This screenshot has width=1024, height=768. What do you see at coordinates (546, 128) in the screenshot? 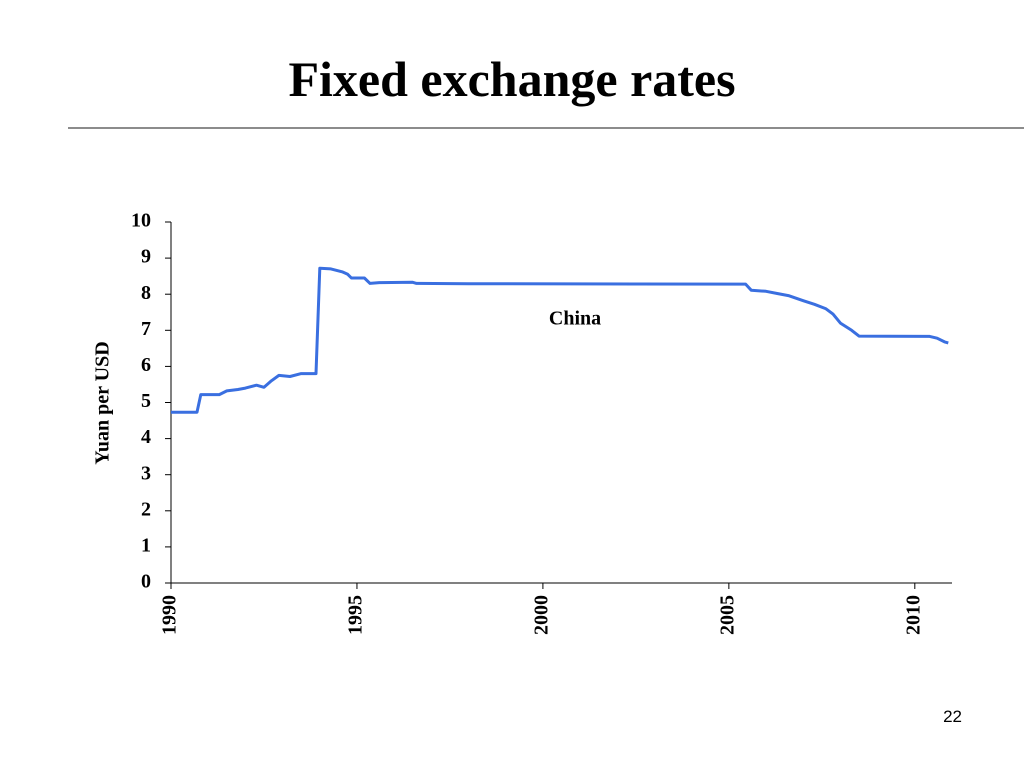
I see `title-rule` at bounding box center [546, 128].